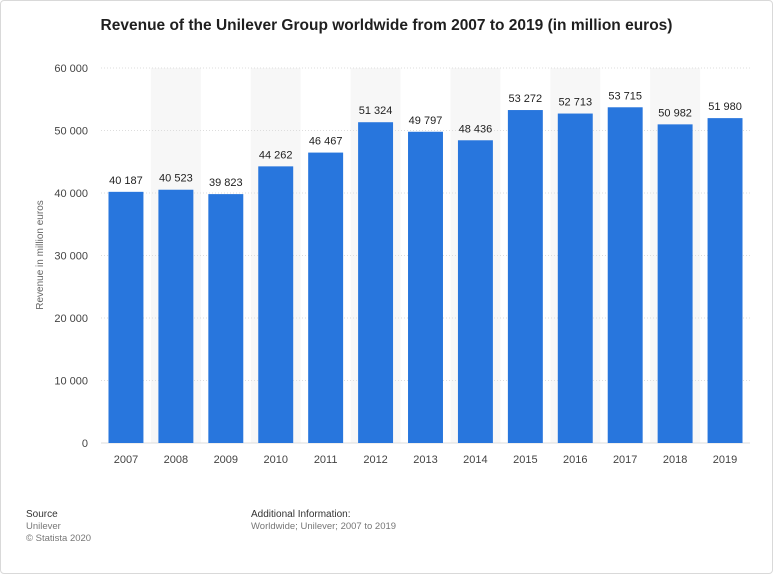 The image size is (773, 574). Describe the element at coordinates (525, 460) in the screenshot. I see `x-tick-label: 2015` at that location.